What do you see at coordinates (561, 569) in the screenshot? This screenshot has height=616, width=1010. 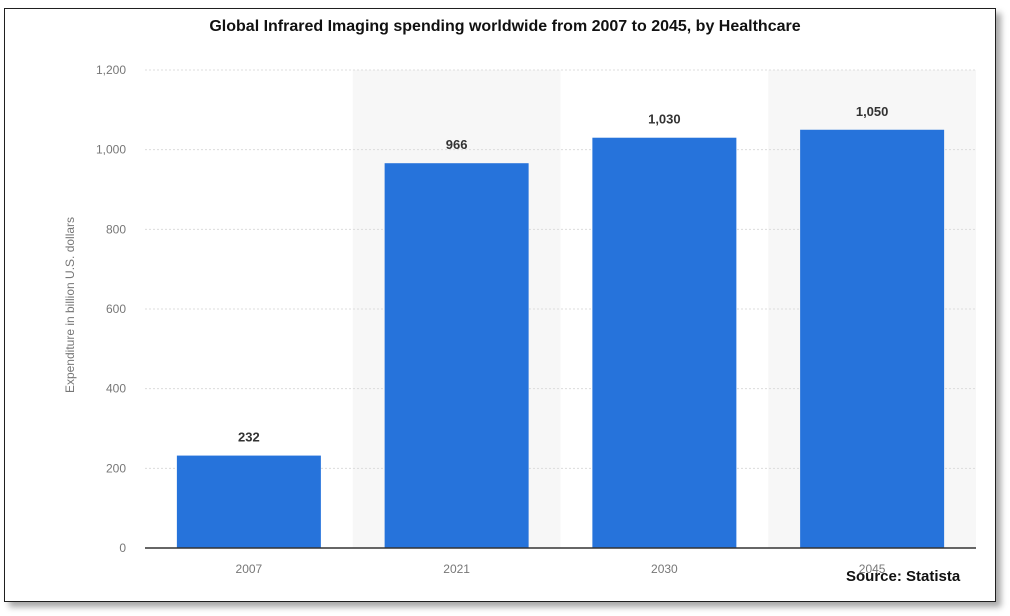 I see `x-axis-ticks: 2007 2021 2030 2045` at bounding box center [561, 569].